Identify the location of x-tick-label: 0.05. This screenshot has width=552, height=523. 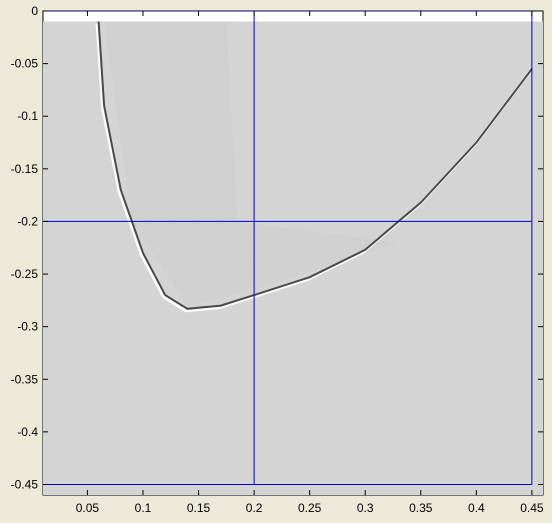
(88, 508).